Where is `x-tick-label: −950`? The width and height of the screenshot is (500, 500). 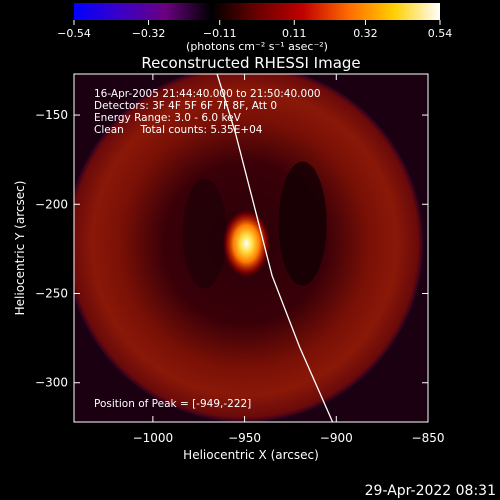
x-tick-label: −950 is located at coordinates (244, 438).